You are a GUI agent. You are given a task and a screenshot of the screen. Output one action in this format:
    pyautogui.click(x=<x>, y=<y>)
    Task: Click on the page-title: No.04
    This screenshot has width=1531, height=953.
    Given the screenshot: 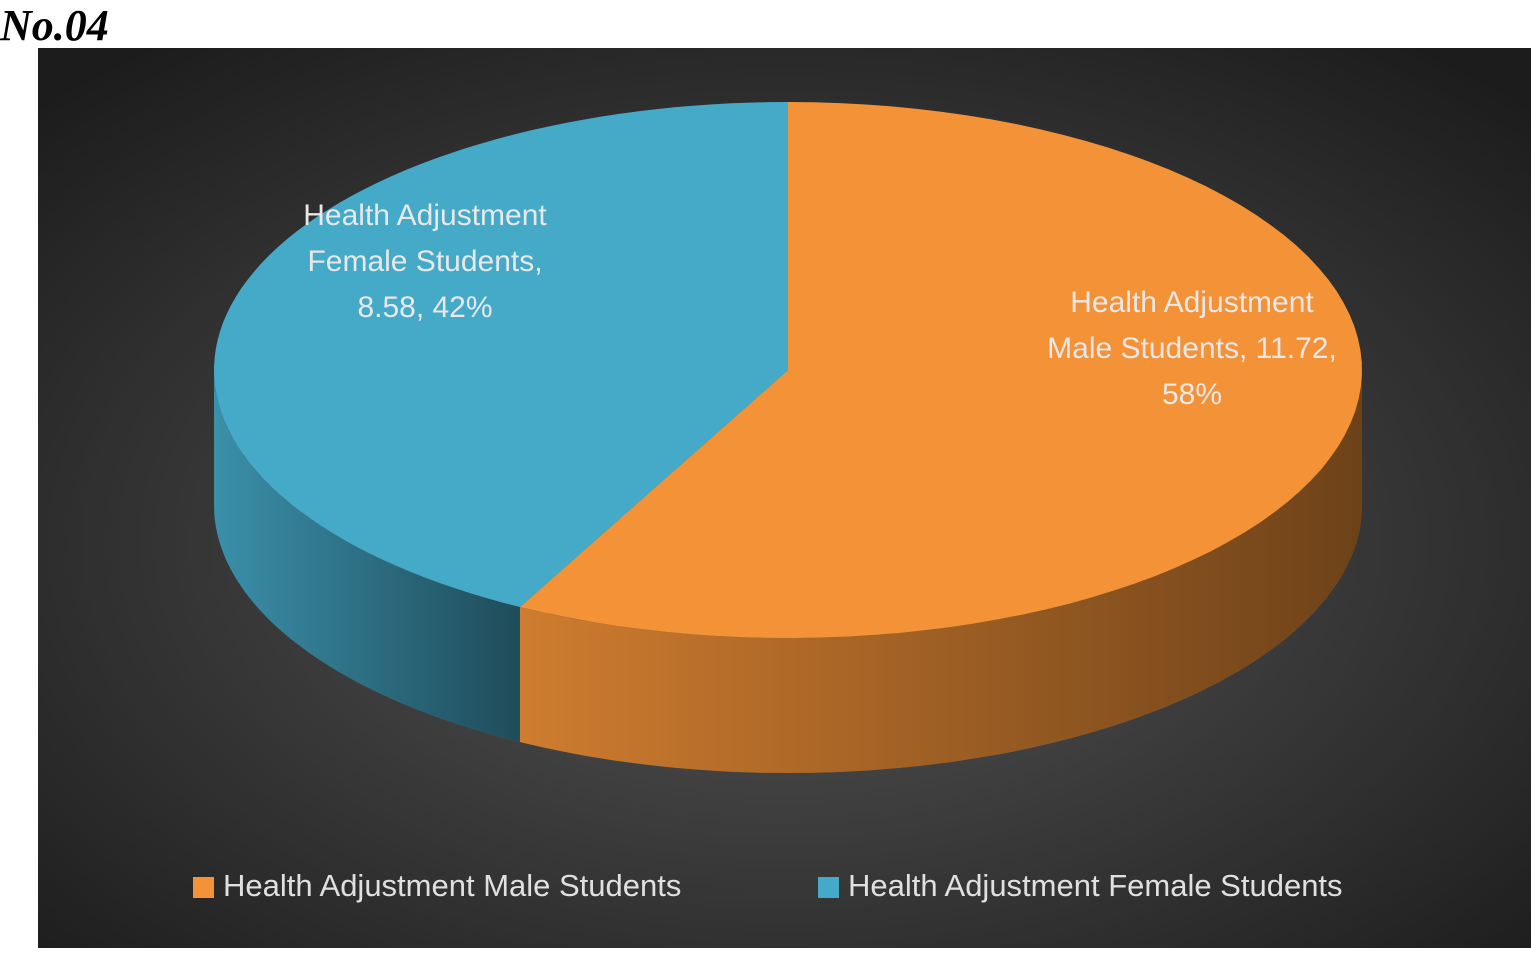 What is the action you would take?
    pyautogui.click(x=54, y=25)
    